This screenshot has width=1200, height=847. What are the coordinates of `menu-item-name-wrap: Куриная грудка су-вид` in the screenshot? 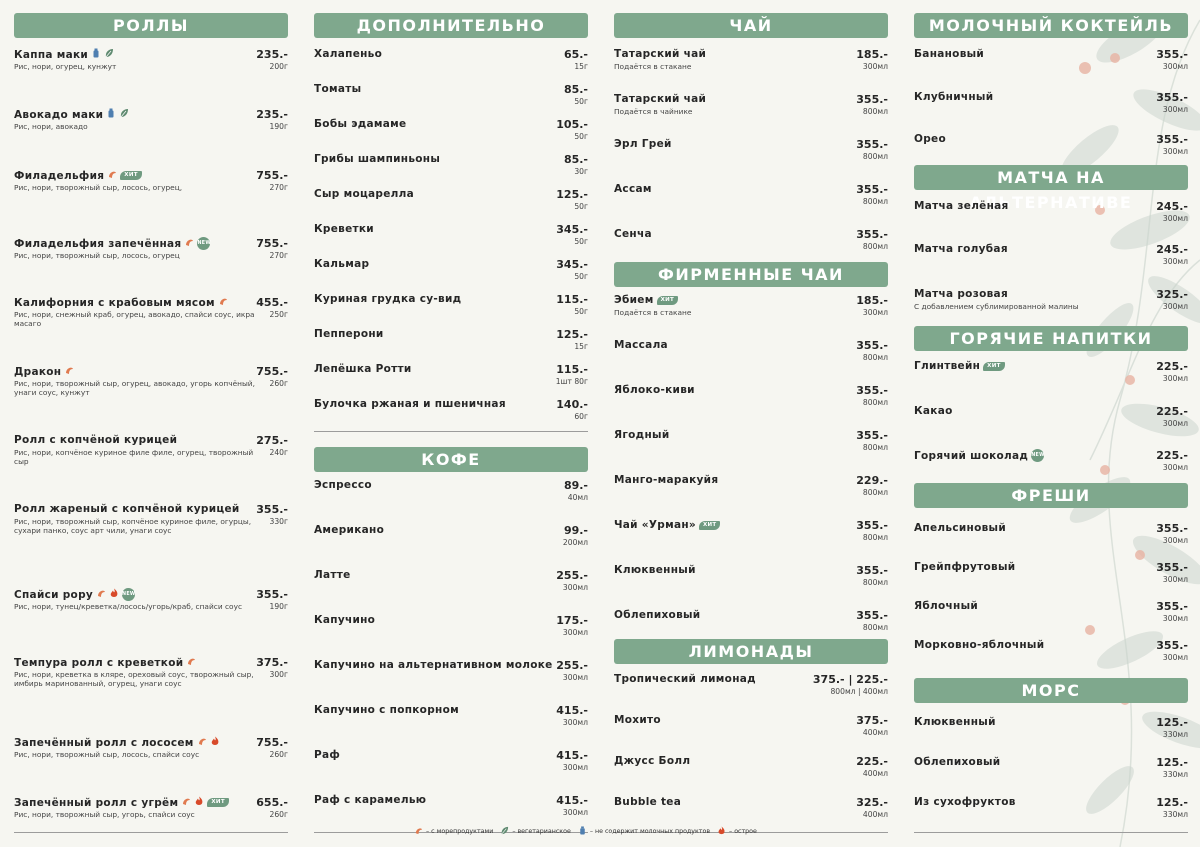 It's located at (387, 299).